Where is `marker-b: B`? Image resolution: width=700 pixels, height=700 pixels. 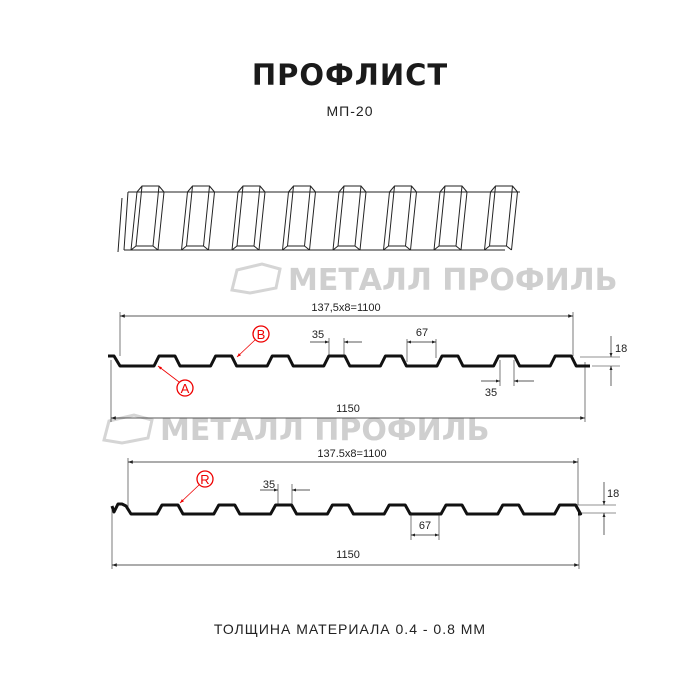 marker-b: B is located at coordinates (261, 334).